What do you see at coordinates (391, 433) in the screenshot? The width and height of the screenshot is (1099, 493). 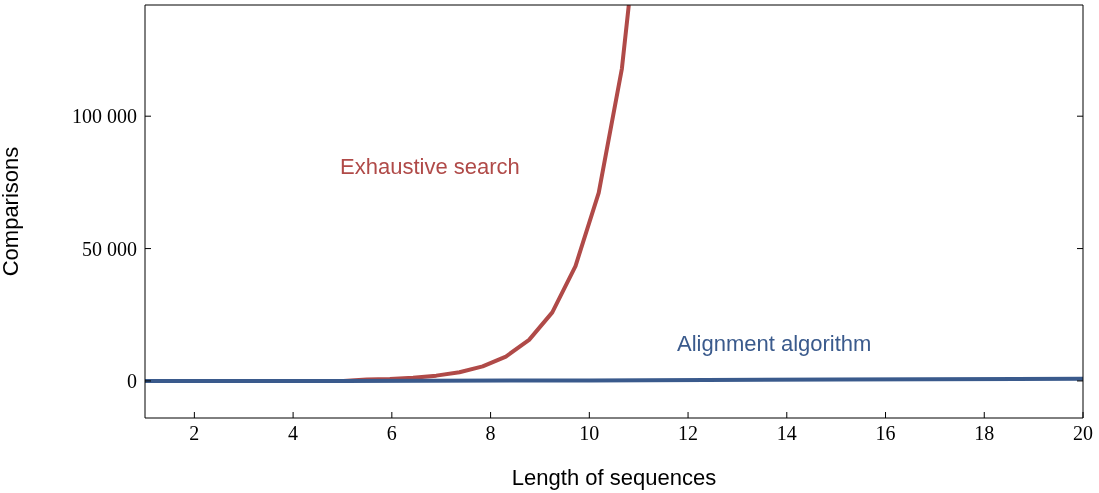 I see `x-tick-label: 6` at bounding box center [391, 433].